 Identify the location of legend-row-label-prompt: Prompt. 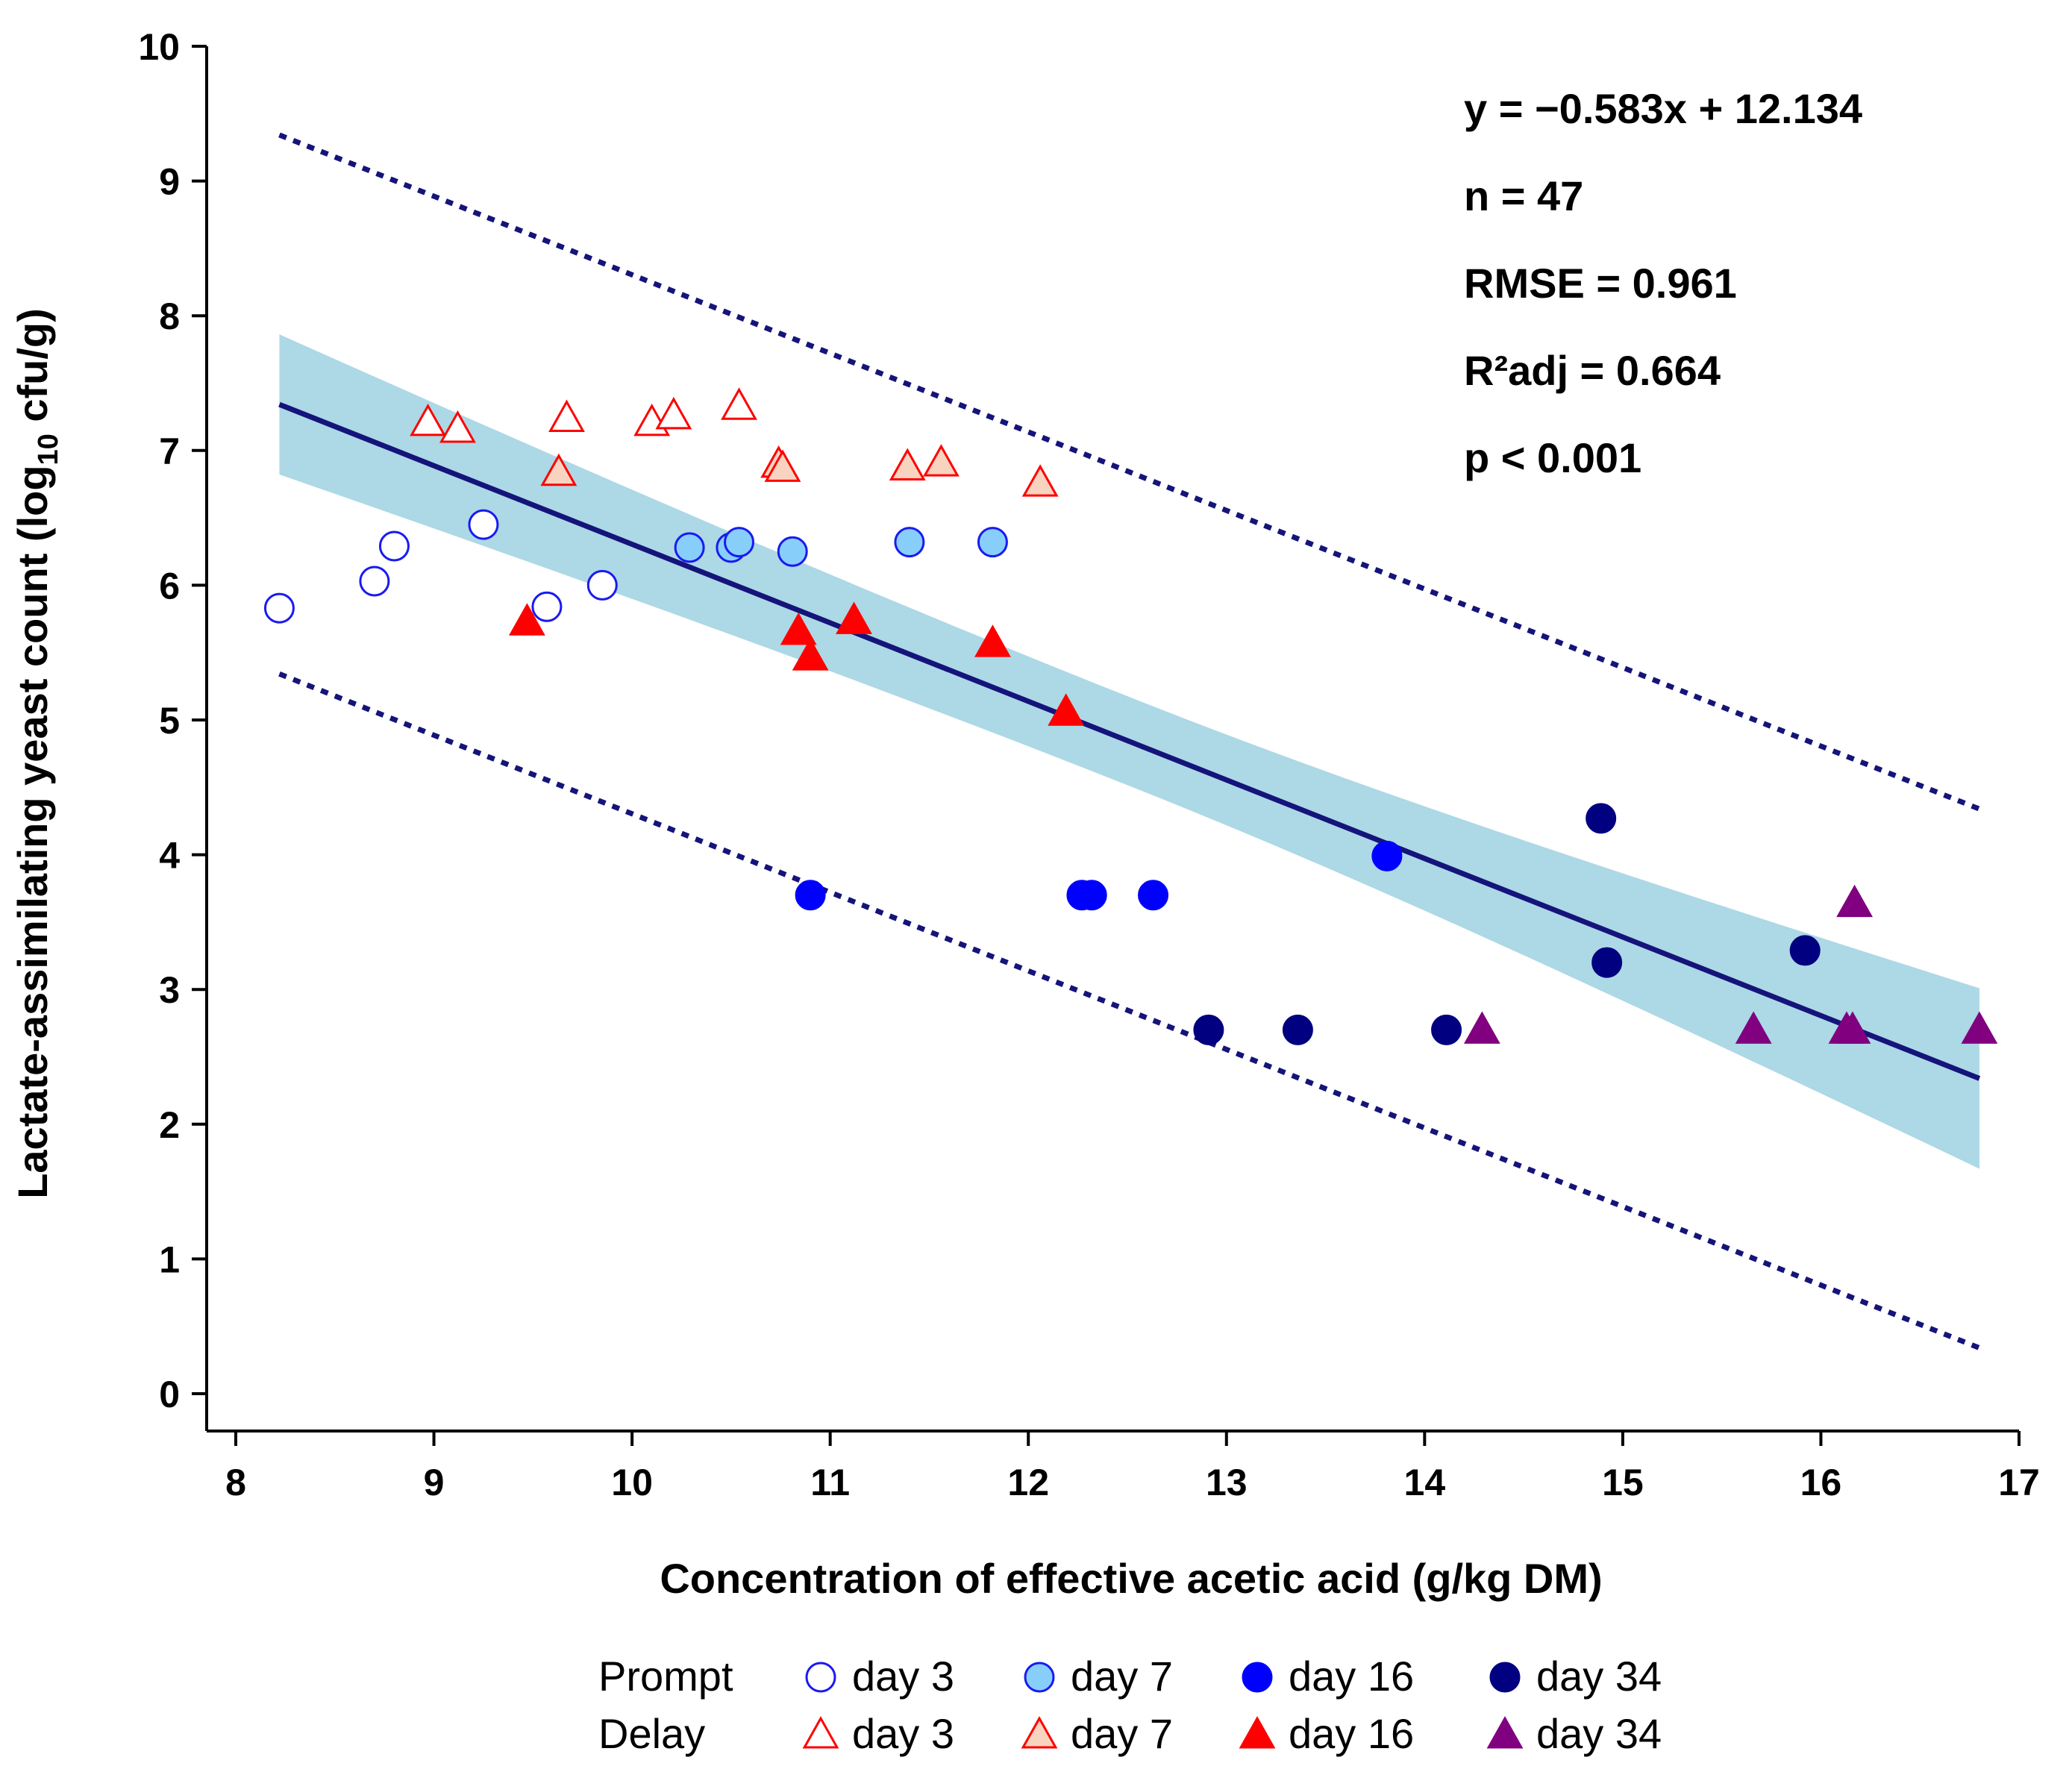
(665, 1676).